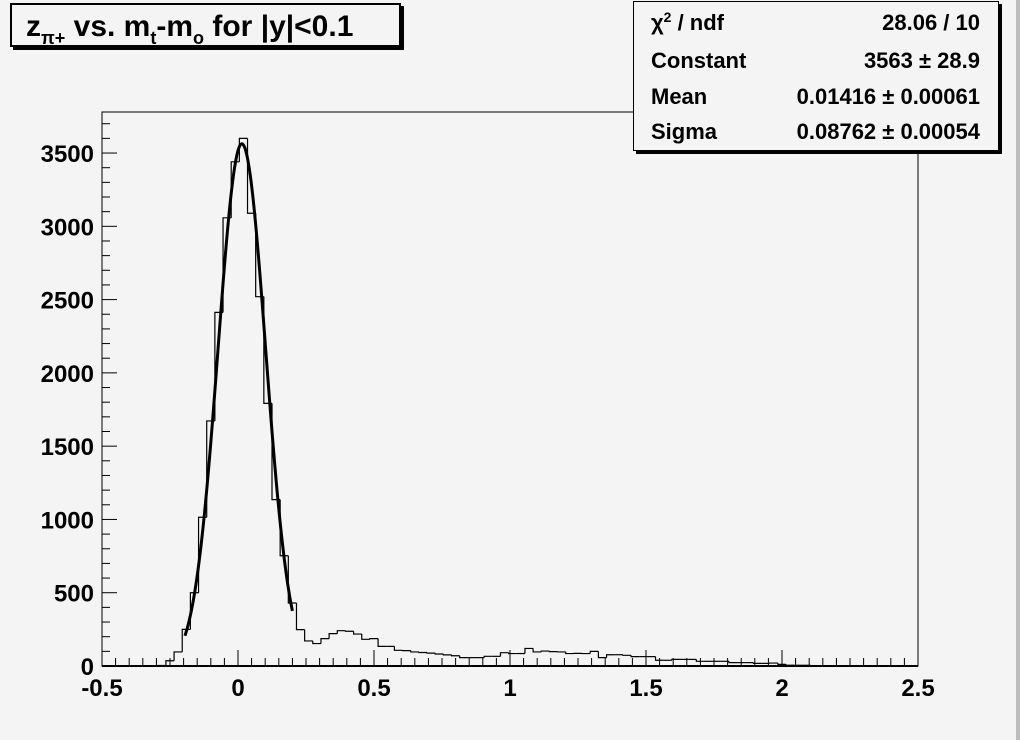 The height and width of the screenshot is (740, 1020). I want to click on stat-row-chi2: χ2 / ndf 28.06 / 10, so click(815, 23).